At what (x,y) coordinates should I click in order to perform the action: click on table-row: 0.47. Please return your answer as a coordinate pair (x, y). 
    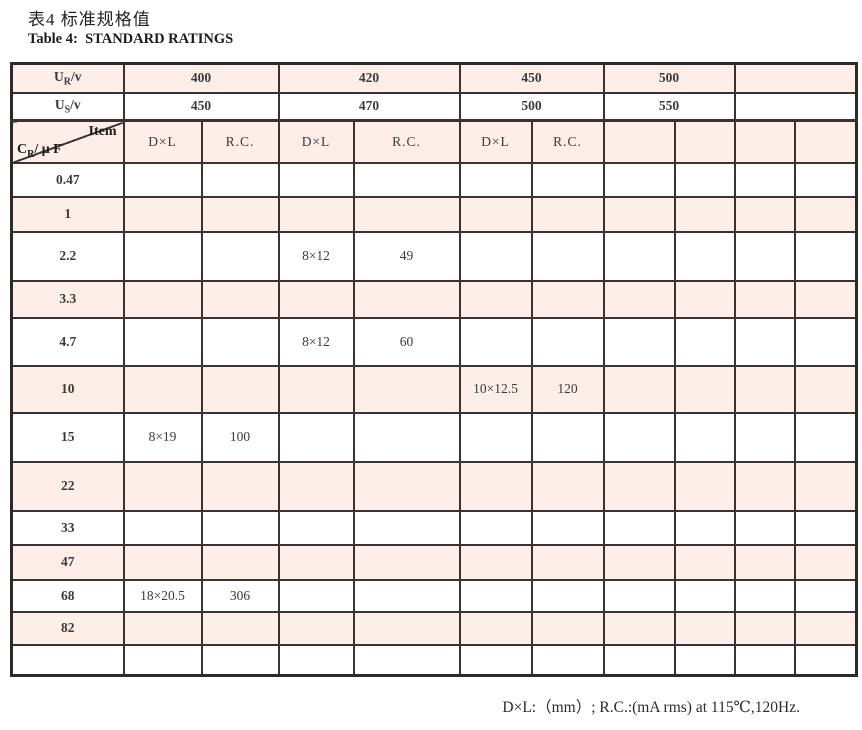
    Looking at the image, I should click on (434, 179).